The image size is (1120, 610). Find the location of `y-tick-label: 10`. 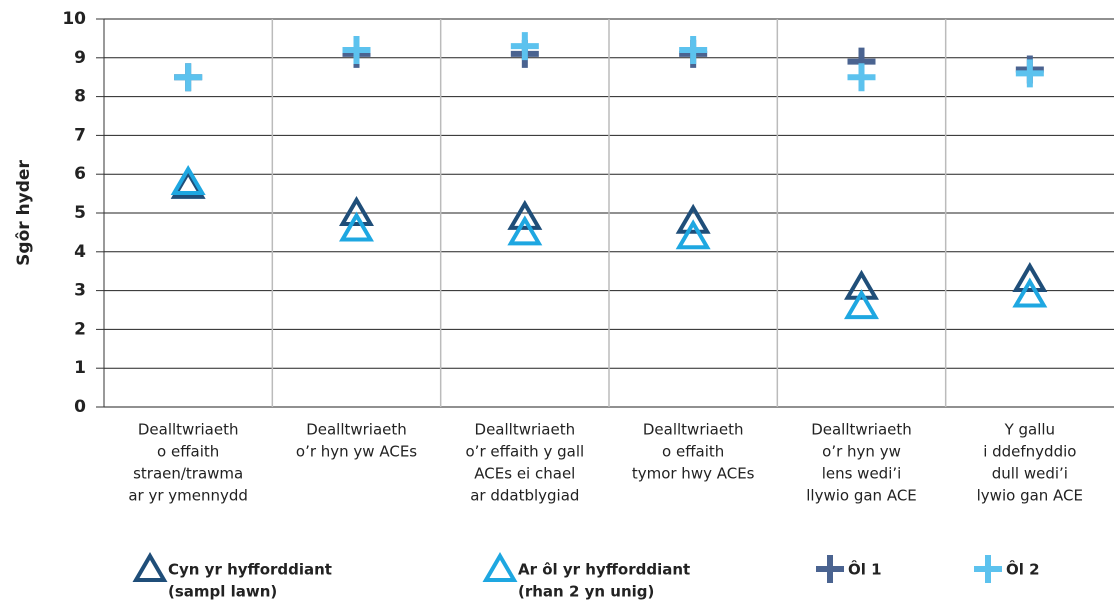

y-tick-label: 10 is located at coordinates (74, 19).